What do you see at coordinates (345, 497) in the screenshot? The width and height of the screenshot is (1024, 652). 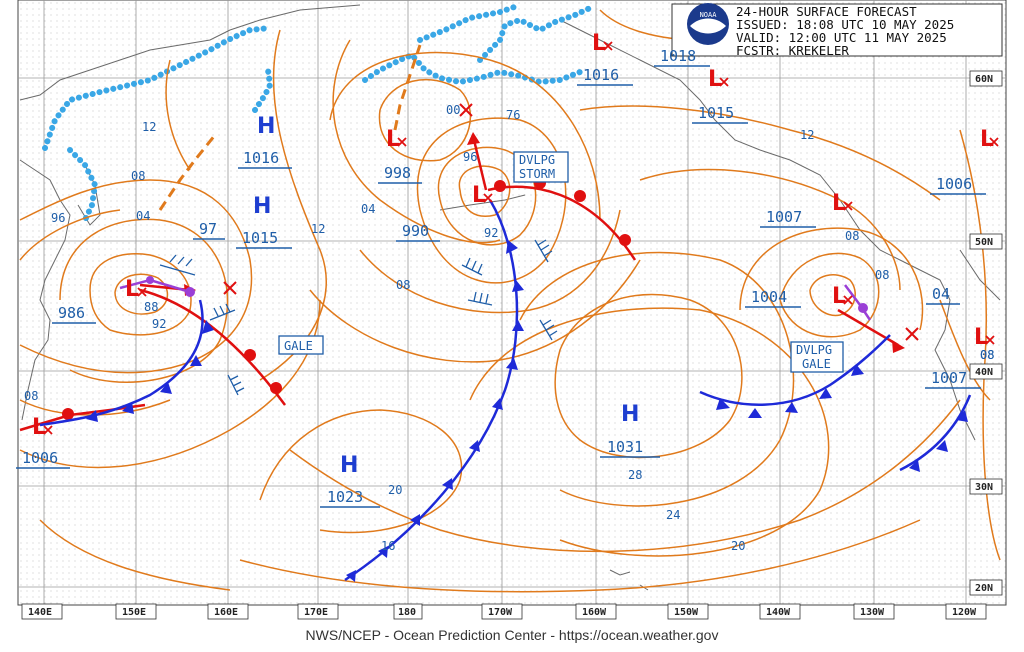 I see `svg-text: 1023` at bounding box center [345, 497].